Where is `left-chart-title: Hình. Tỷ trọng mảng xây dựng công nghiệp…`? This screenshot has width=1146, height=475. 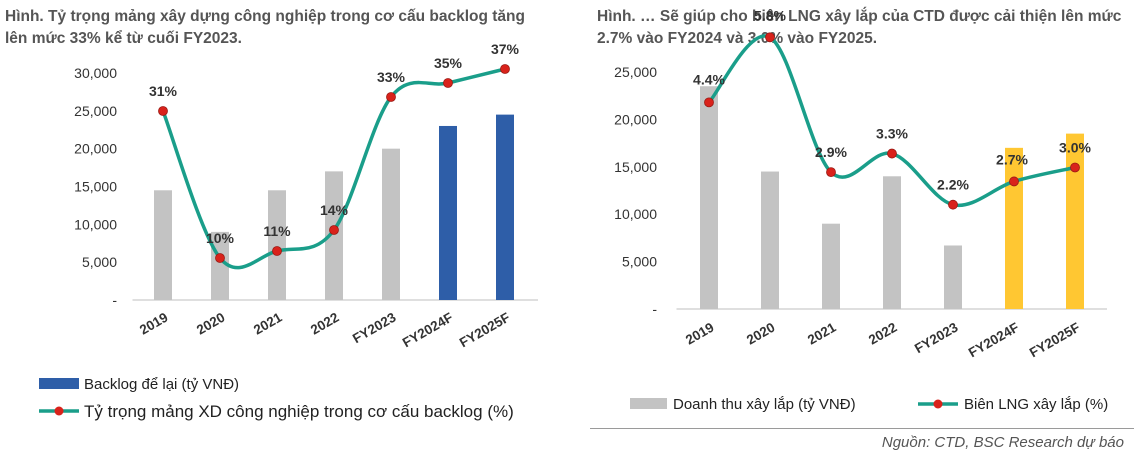
left-chart-title: Hình. Tỷ trọng mảng xây dựng công nghiệp… is located at coordinates (265, 27).